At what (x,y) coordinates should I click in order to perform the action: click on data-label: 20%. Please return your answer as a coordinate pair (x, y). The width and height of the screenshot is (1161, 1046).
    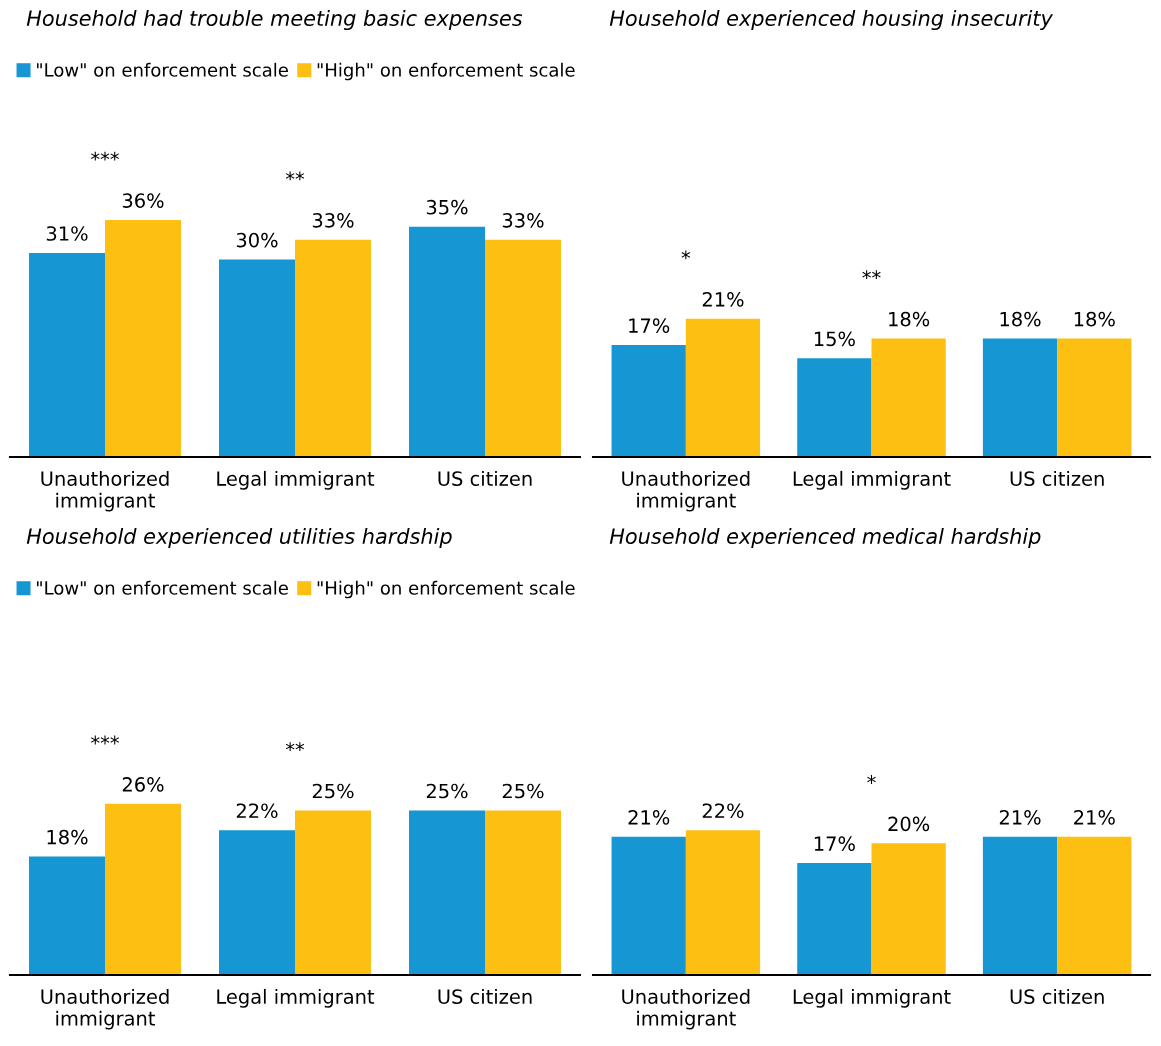
    Looking at the image, I should click on (909, 824).